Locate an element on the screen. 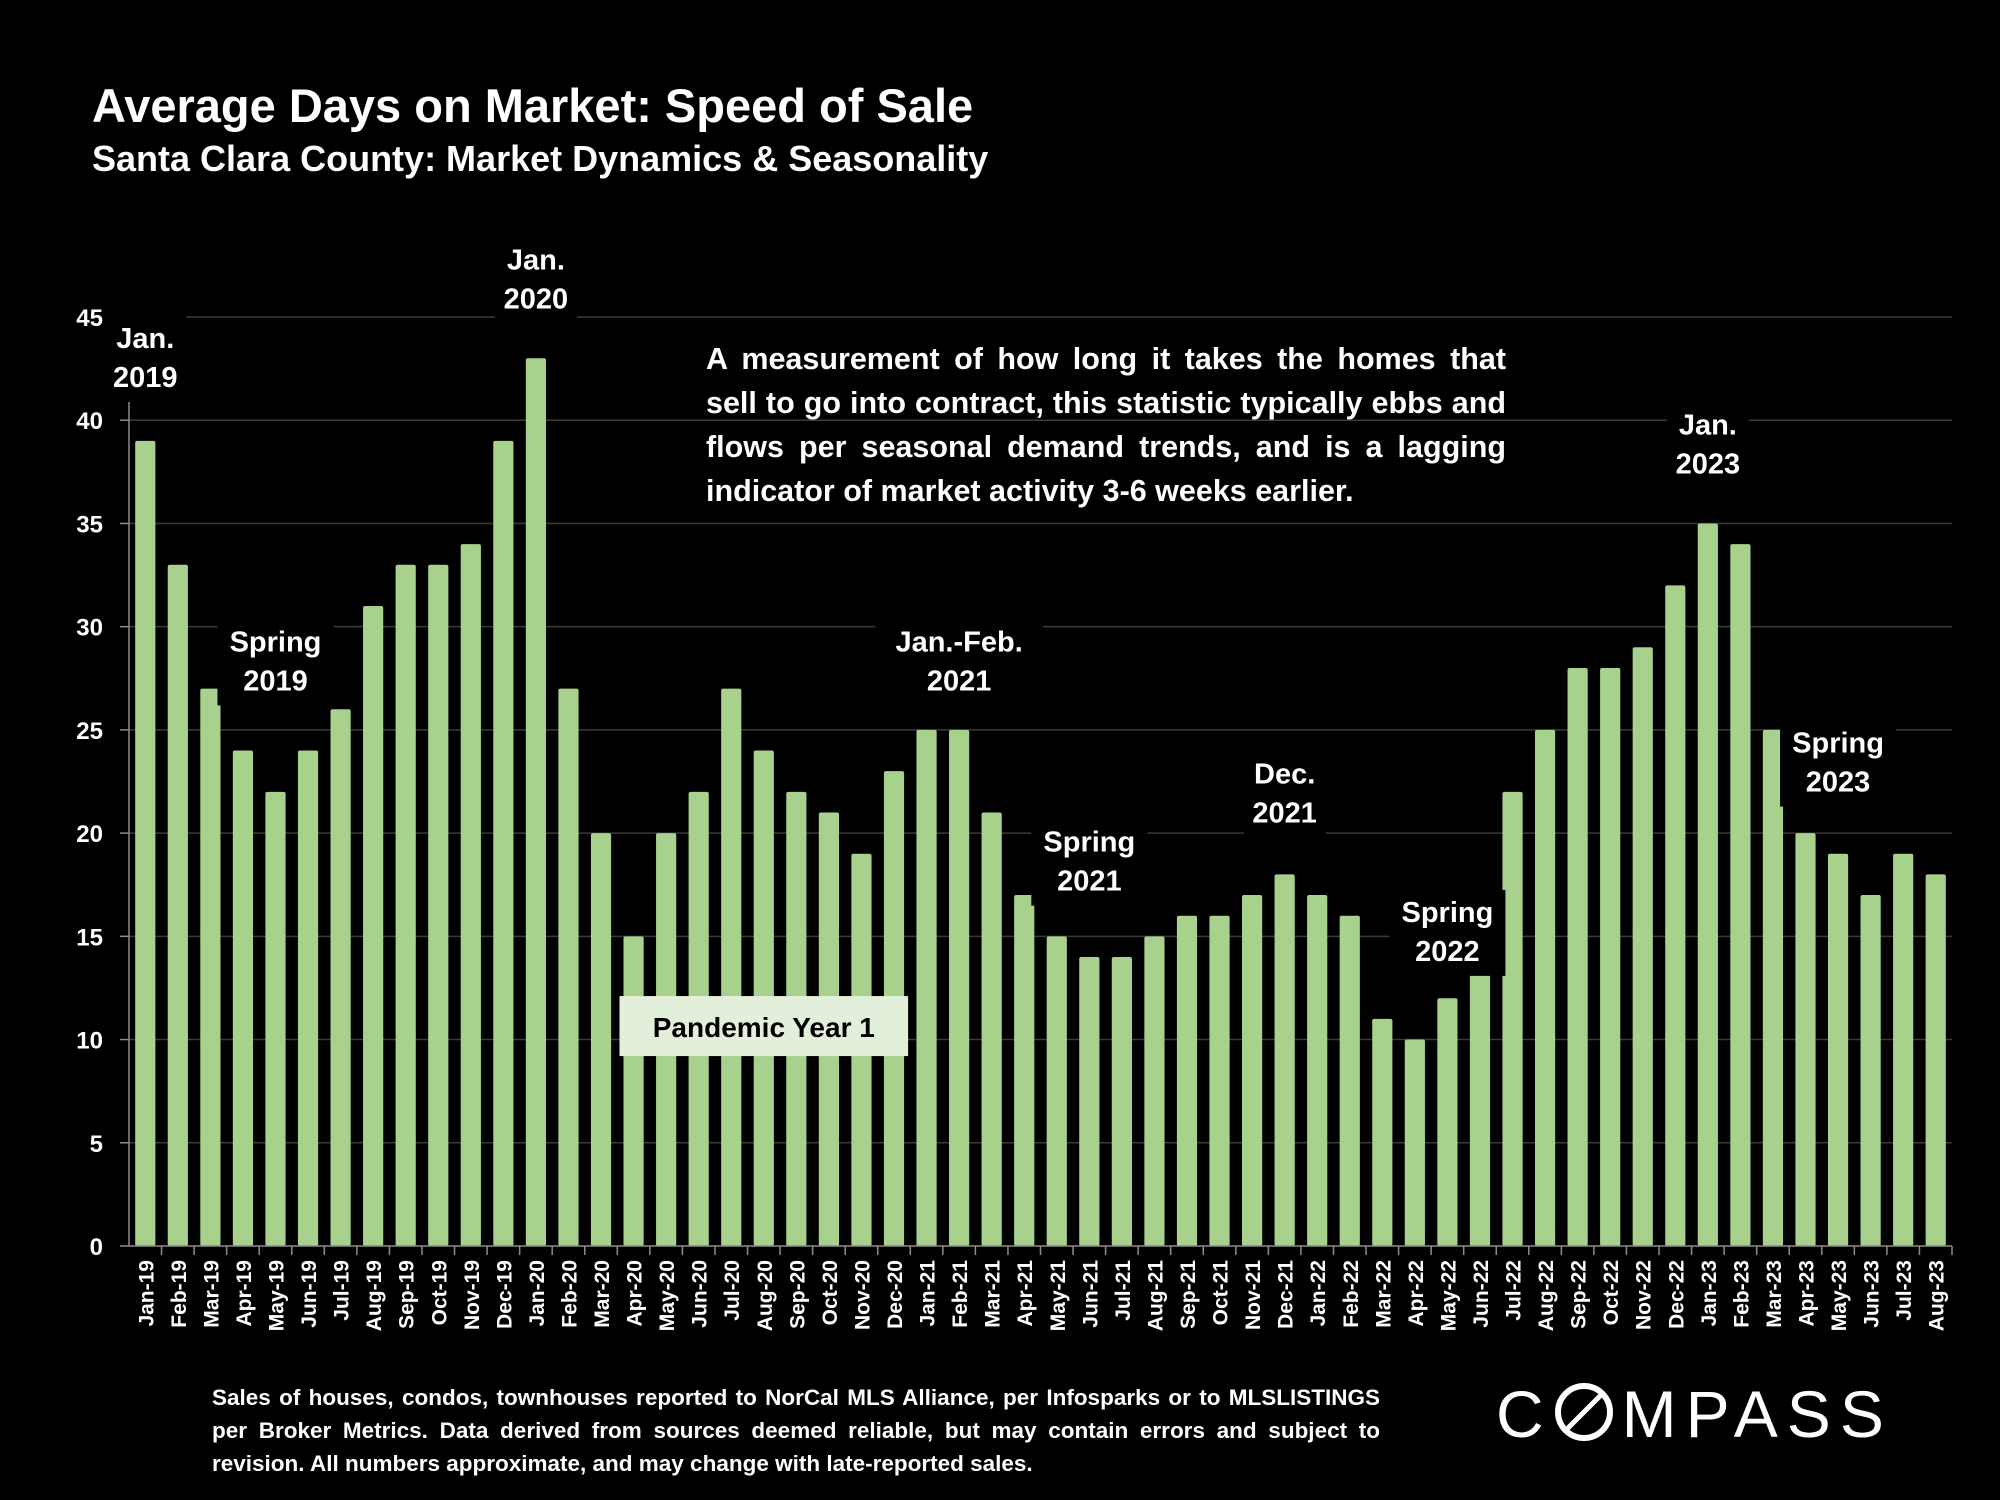 The image size is (2000, 1500). x-tick-label: Nov-21 is located at coordinates (1253, 1295).